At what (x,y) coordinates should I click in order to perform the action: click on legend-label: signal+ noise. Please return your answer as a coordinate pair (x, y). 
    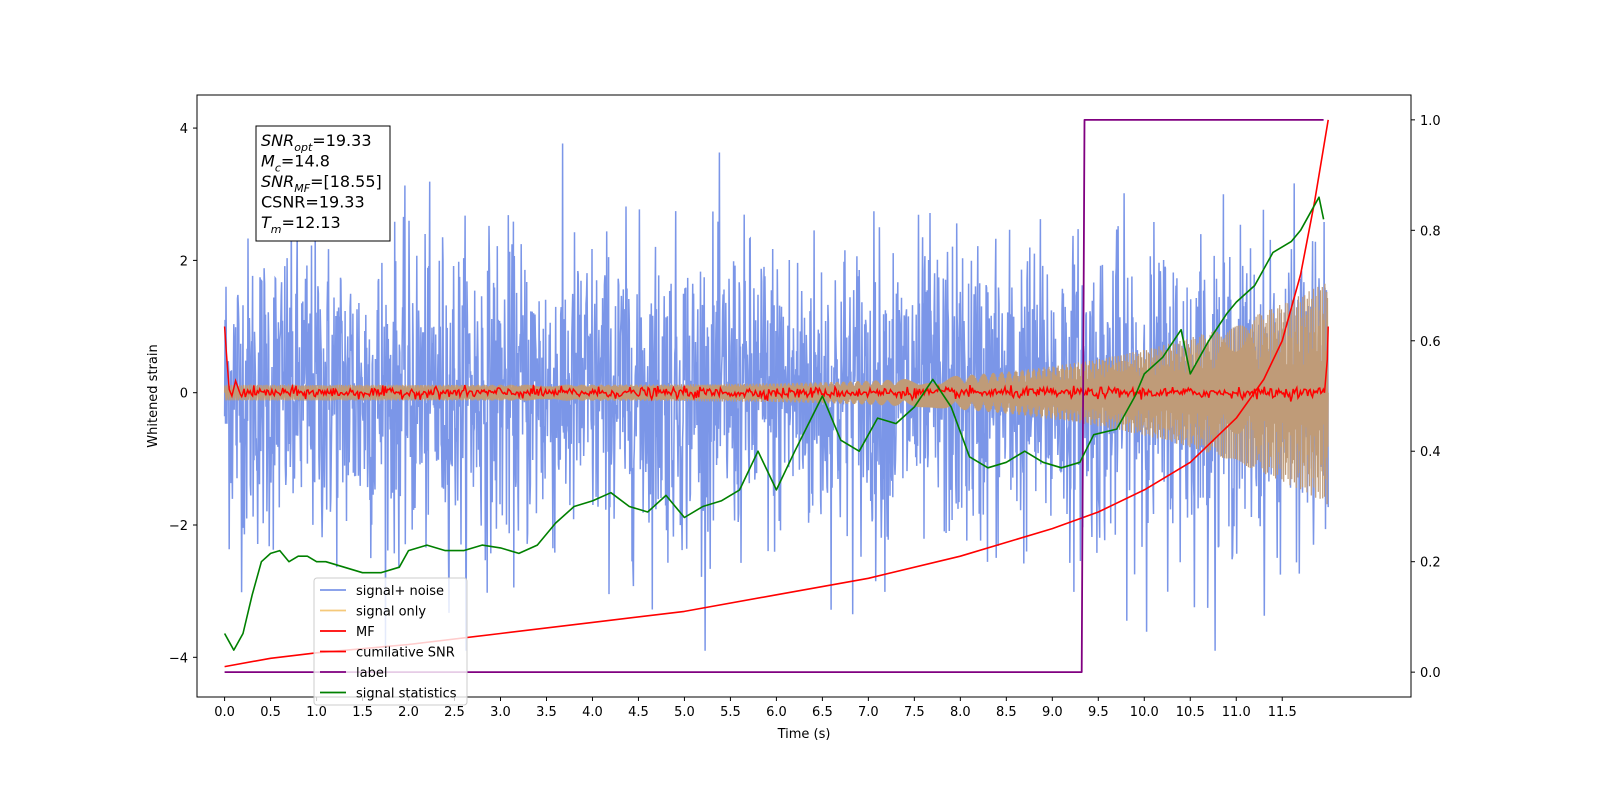
    Looking at the image, I should click on (400, 591).